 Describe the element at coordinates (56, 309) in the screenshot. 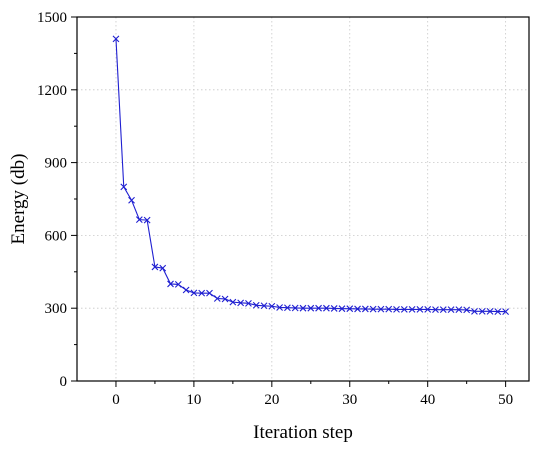

I see `y-tick-label: 300` at that location.